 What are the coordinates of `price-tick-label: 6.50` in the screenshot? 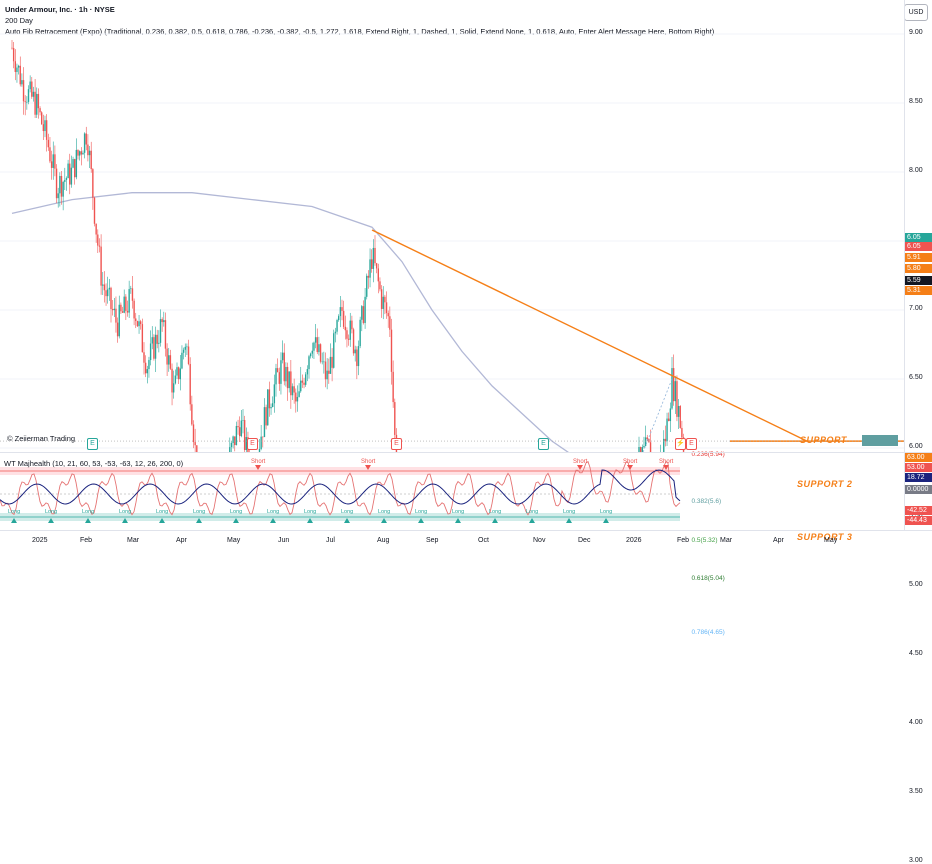 It's located at (916, 377).